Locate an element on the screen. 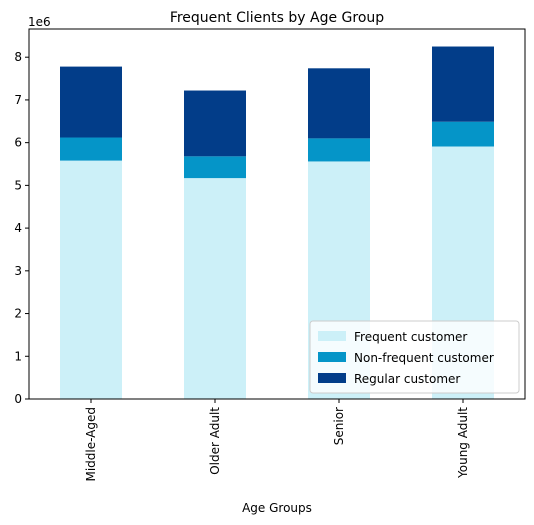  y-tick-label: 7 is located at coordinates (18, 100).